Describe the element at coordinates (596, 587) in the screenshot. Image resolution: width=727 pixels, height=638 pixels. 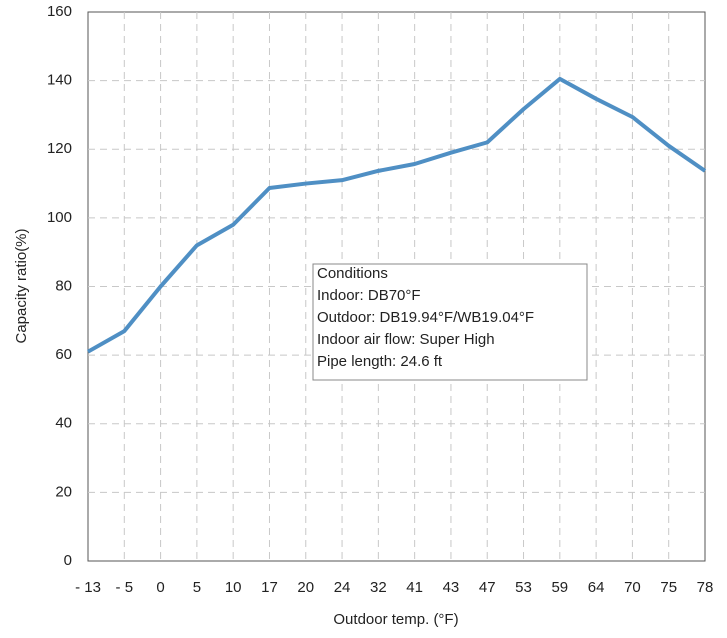
I see `x-tick-label: 64` at that location.